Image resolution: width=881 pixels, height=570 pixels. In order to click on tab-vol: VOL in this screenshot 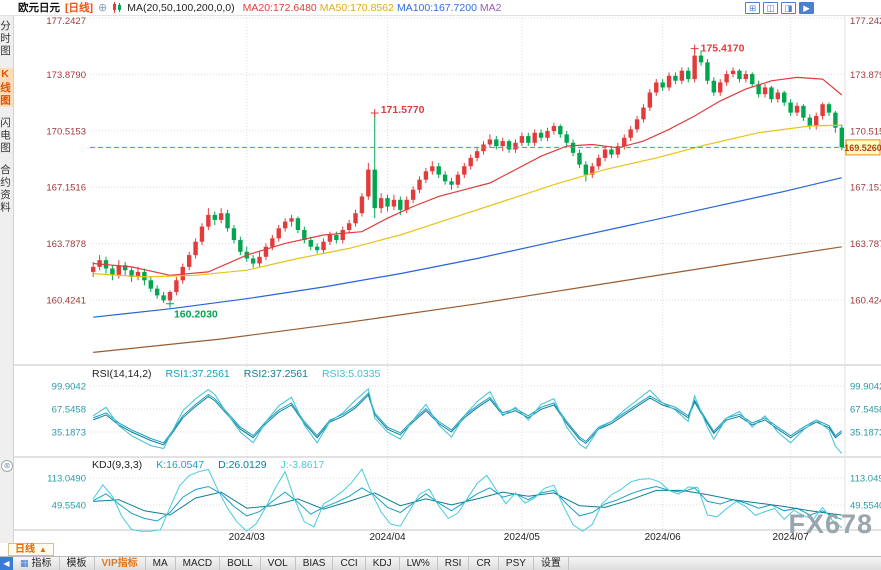, I will do `click(278, 563)`.